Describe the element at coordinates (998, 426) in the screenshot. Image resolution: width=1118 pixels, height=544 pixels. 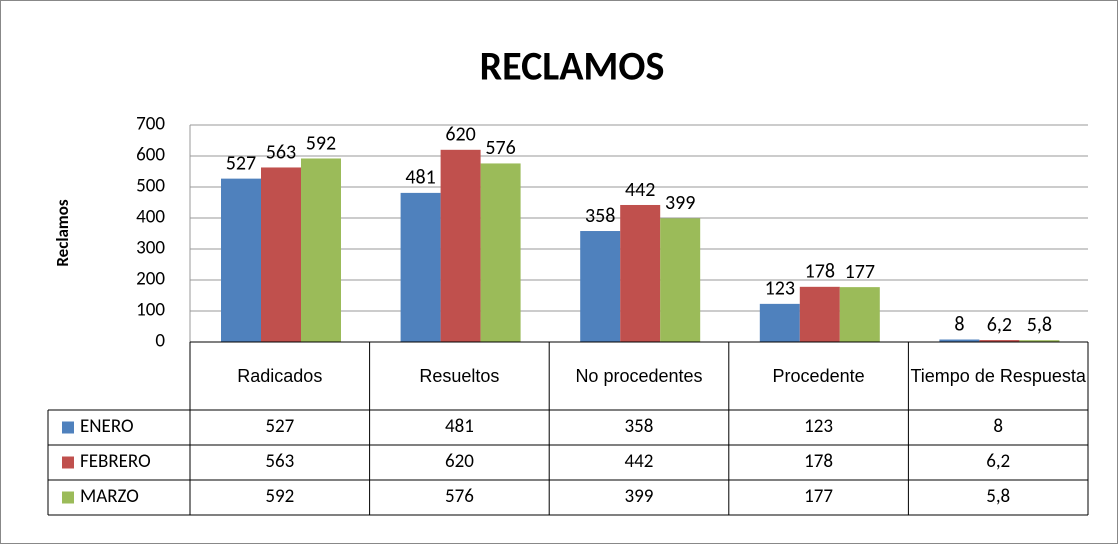
I see `table-cell: 8` at that location.